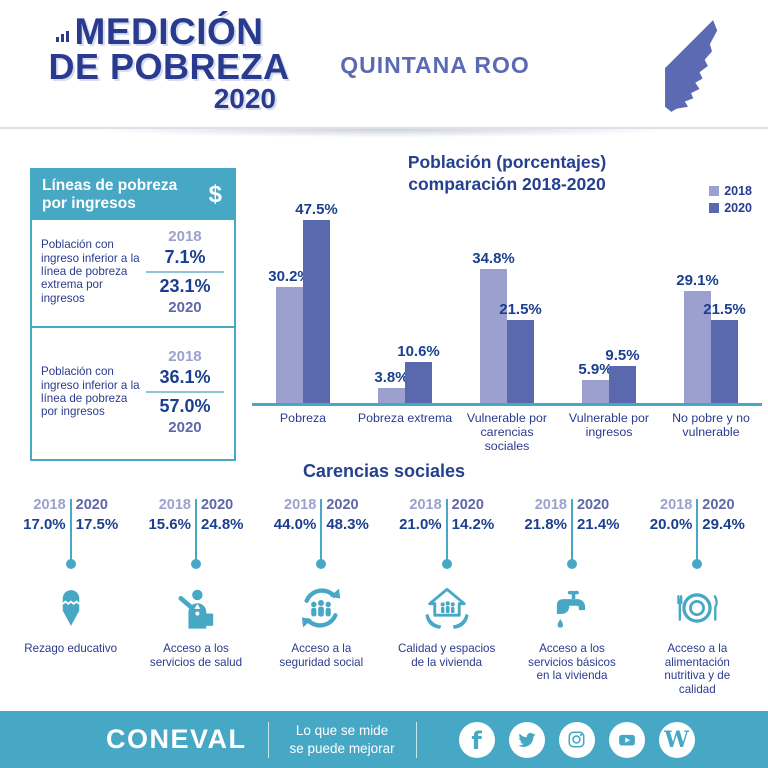  What do you see at coordinates (520, 310) in the screenshot?
I see `bar-value-label: 21.5%` at bounding box center [520, 310].